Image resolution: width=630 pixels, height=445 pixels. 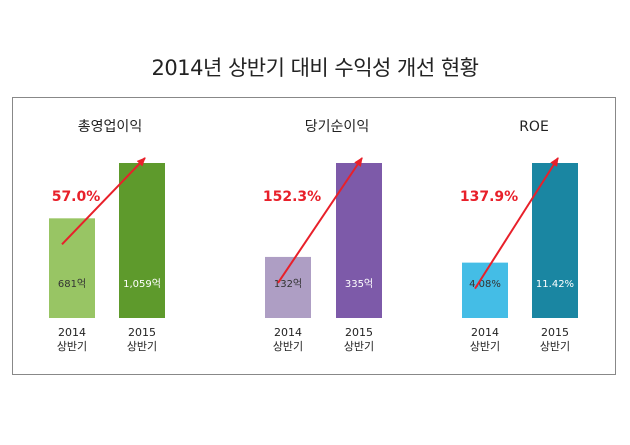 I want to click on chart-2-growth-label: 152.3%, so click(x=292, y=197).